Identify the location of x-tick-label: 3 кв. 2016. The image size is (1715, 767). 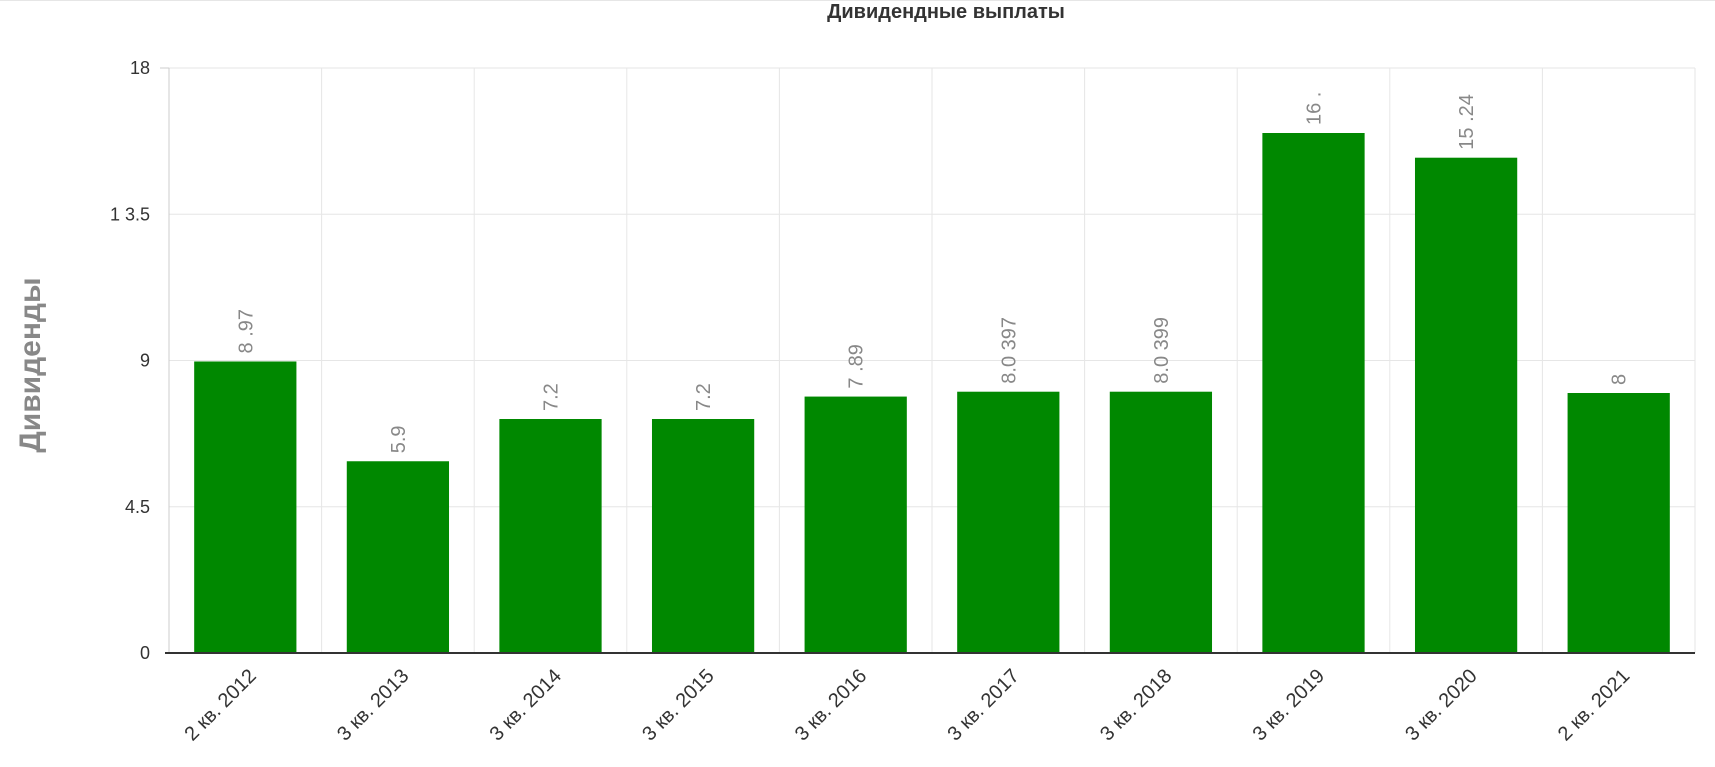
(831, 705).